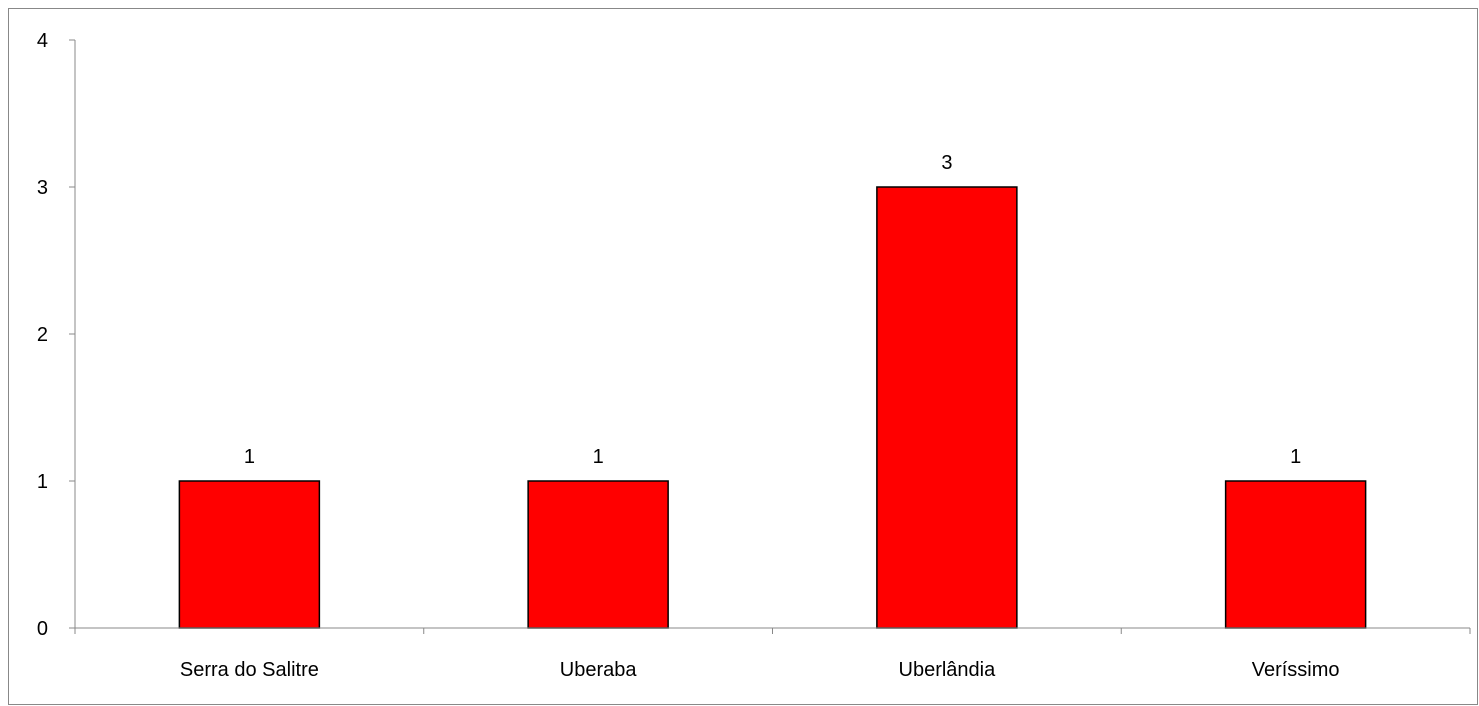 The width and height of the screenshot is (1479, 706). Describe the element at coordinates (42, 188) in the screenshot. I see `y-tick-label: 3` at that location.